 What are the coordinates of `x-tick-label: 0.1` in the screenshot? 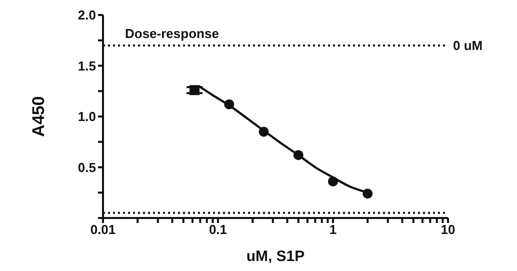 It's located at (218, 230).